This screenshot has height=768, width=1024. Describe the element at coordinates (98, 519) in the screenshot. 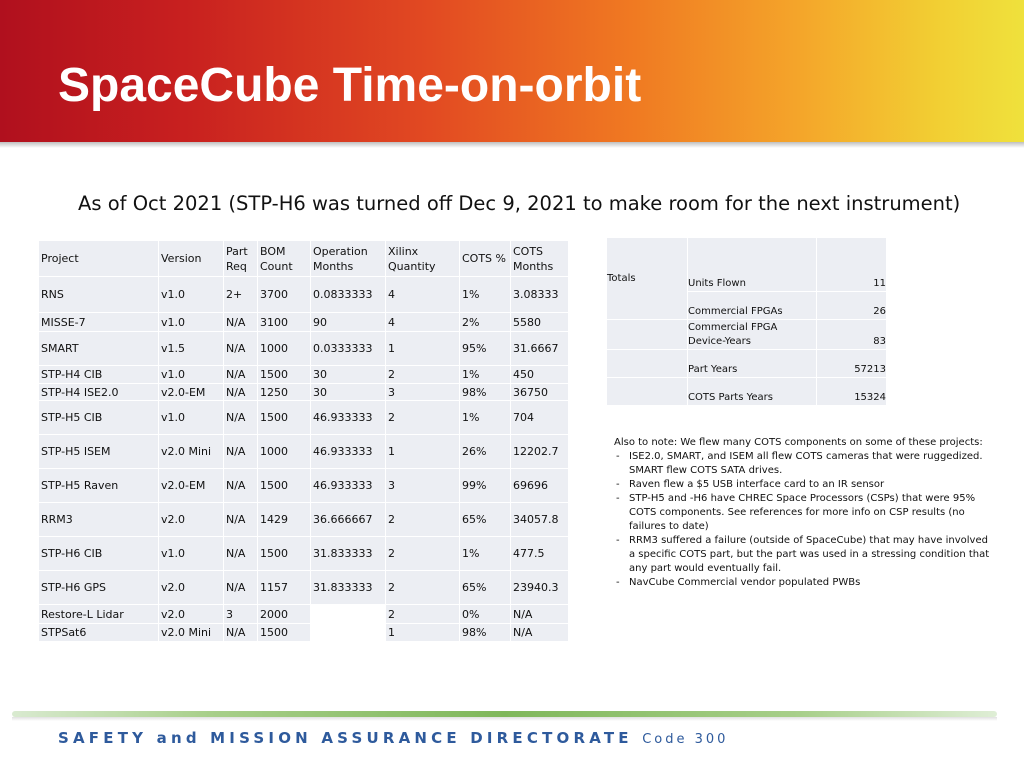

I see `table-cell: RRM3` at that location.